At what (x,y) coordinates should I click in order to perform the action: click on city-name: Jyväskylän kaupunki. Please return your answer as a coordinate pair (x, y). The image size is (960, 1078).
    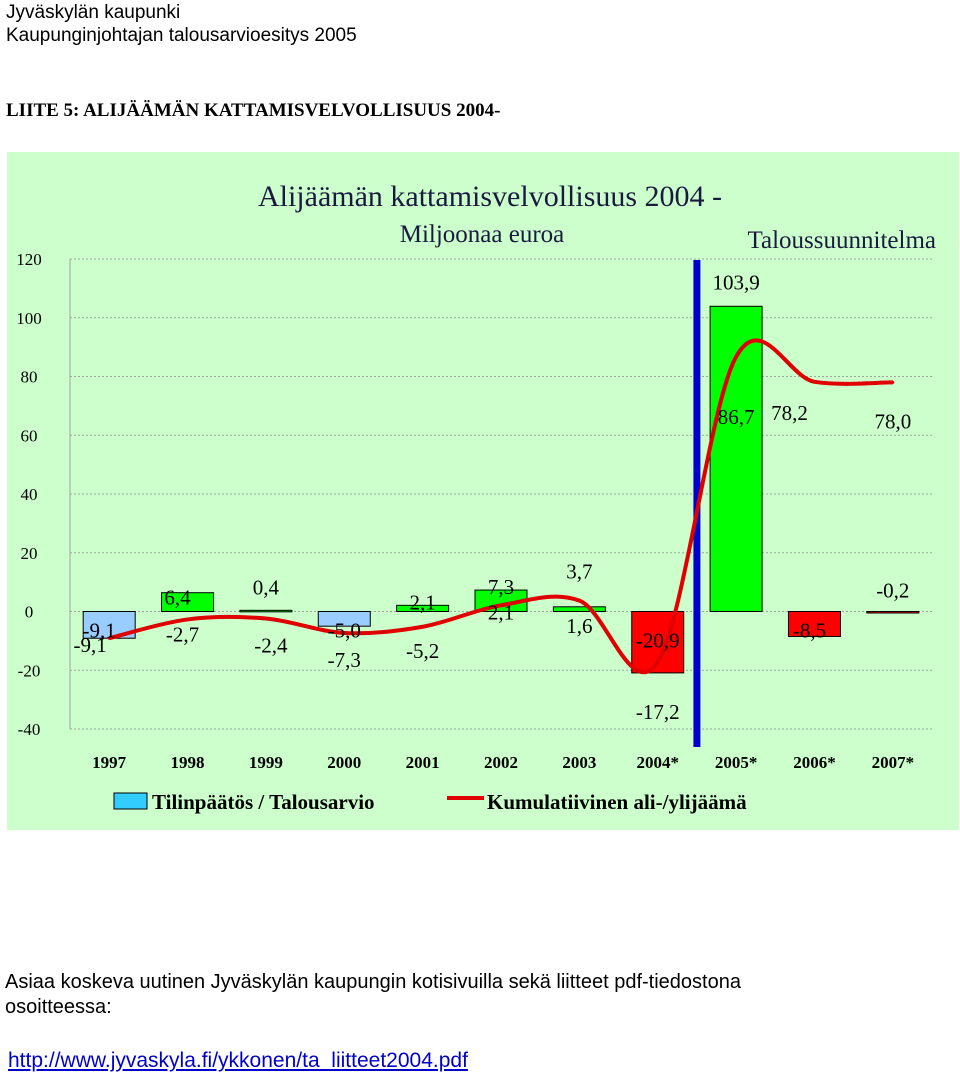
    Looking at the image, I should click on (93, 12).